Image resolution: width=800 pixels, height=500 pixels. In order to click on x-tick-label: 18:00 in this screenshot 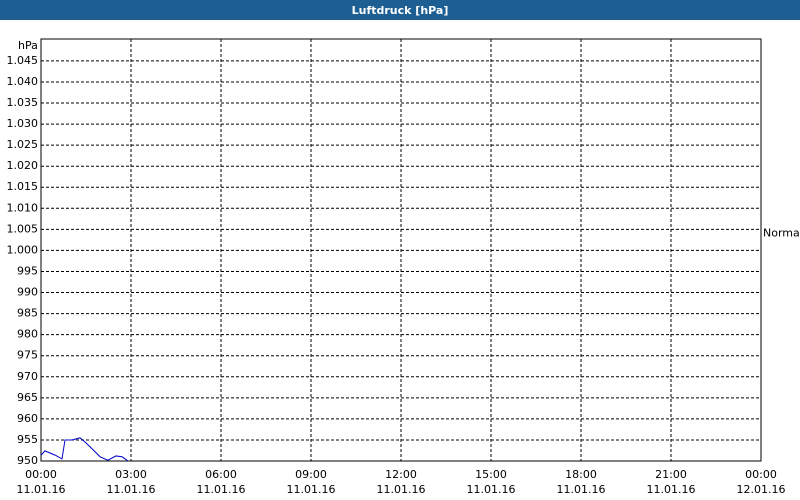, I will do `click(581, 474)`.